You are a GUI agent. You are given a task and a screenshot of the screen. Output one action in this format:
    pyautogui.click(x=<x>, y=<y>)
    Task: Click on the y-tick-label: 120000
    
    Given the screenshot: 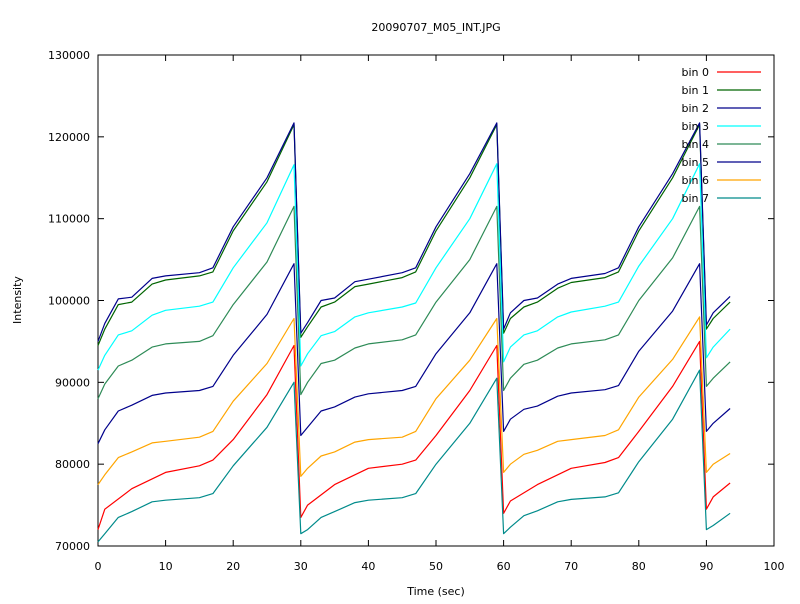 What is the action you would take?
    pyautogui.click(x=69, y=137)
    